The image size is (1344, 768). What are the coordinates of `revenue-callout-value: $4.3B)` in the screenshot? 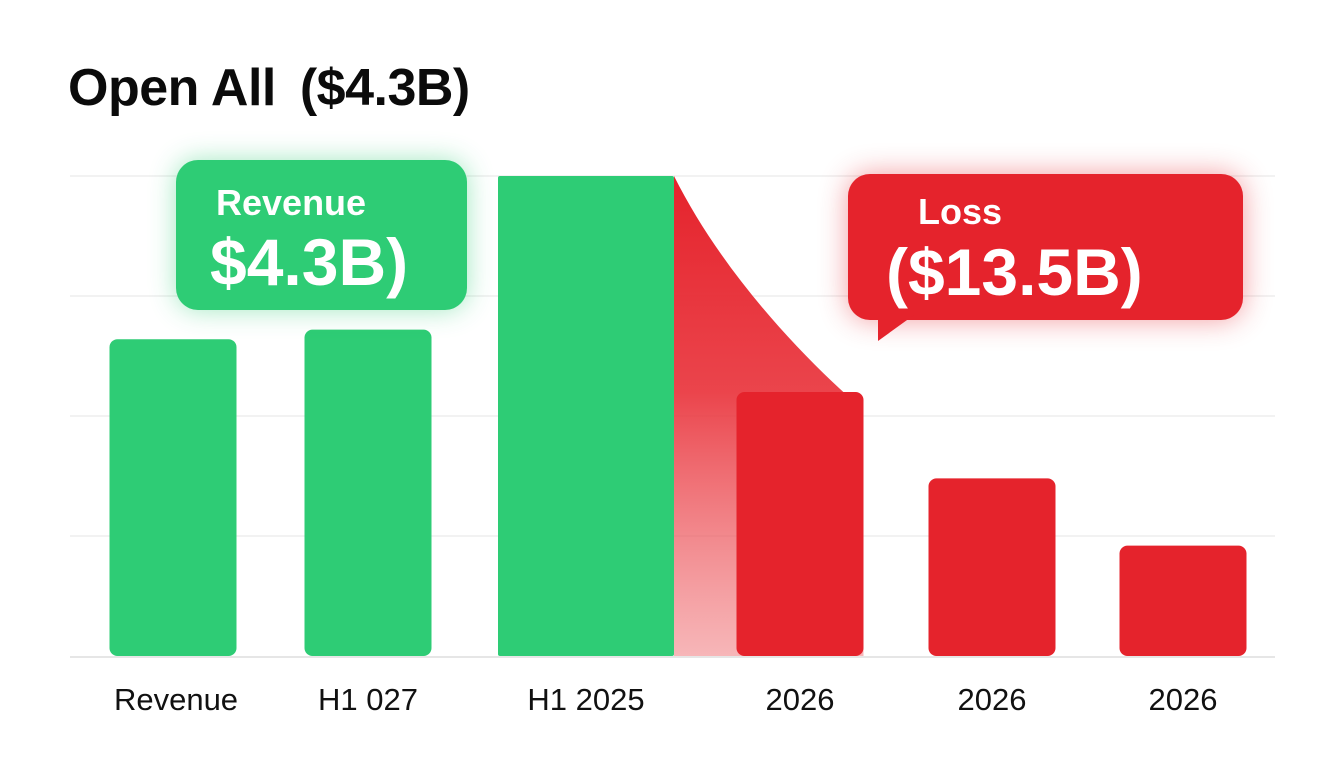 It's located at (309, 262).